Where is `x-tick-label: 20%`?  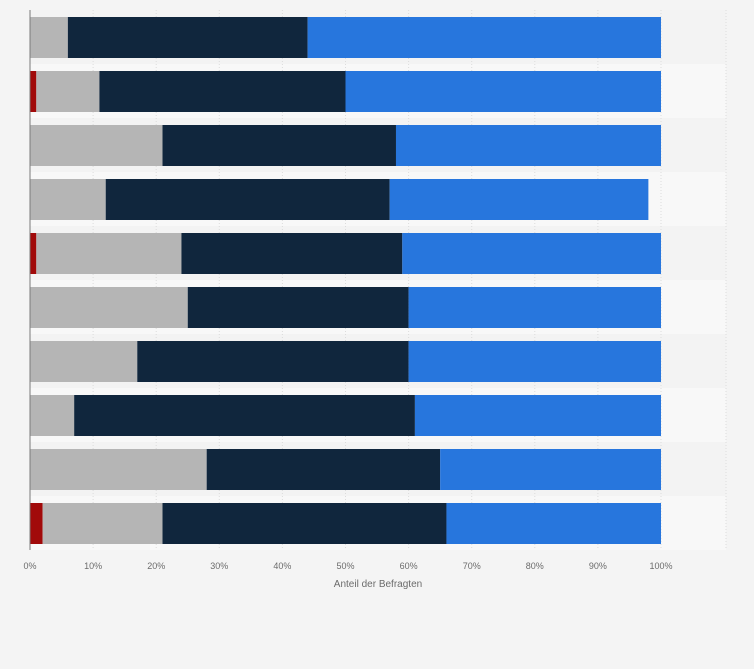
x-tick-label: 20% is located at coordinates (156, 566).